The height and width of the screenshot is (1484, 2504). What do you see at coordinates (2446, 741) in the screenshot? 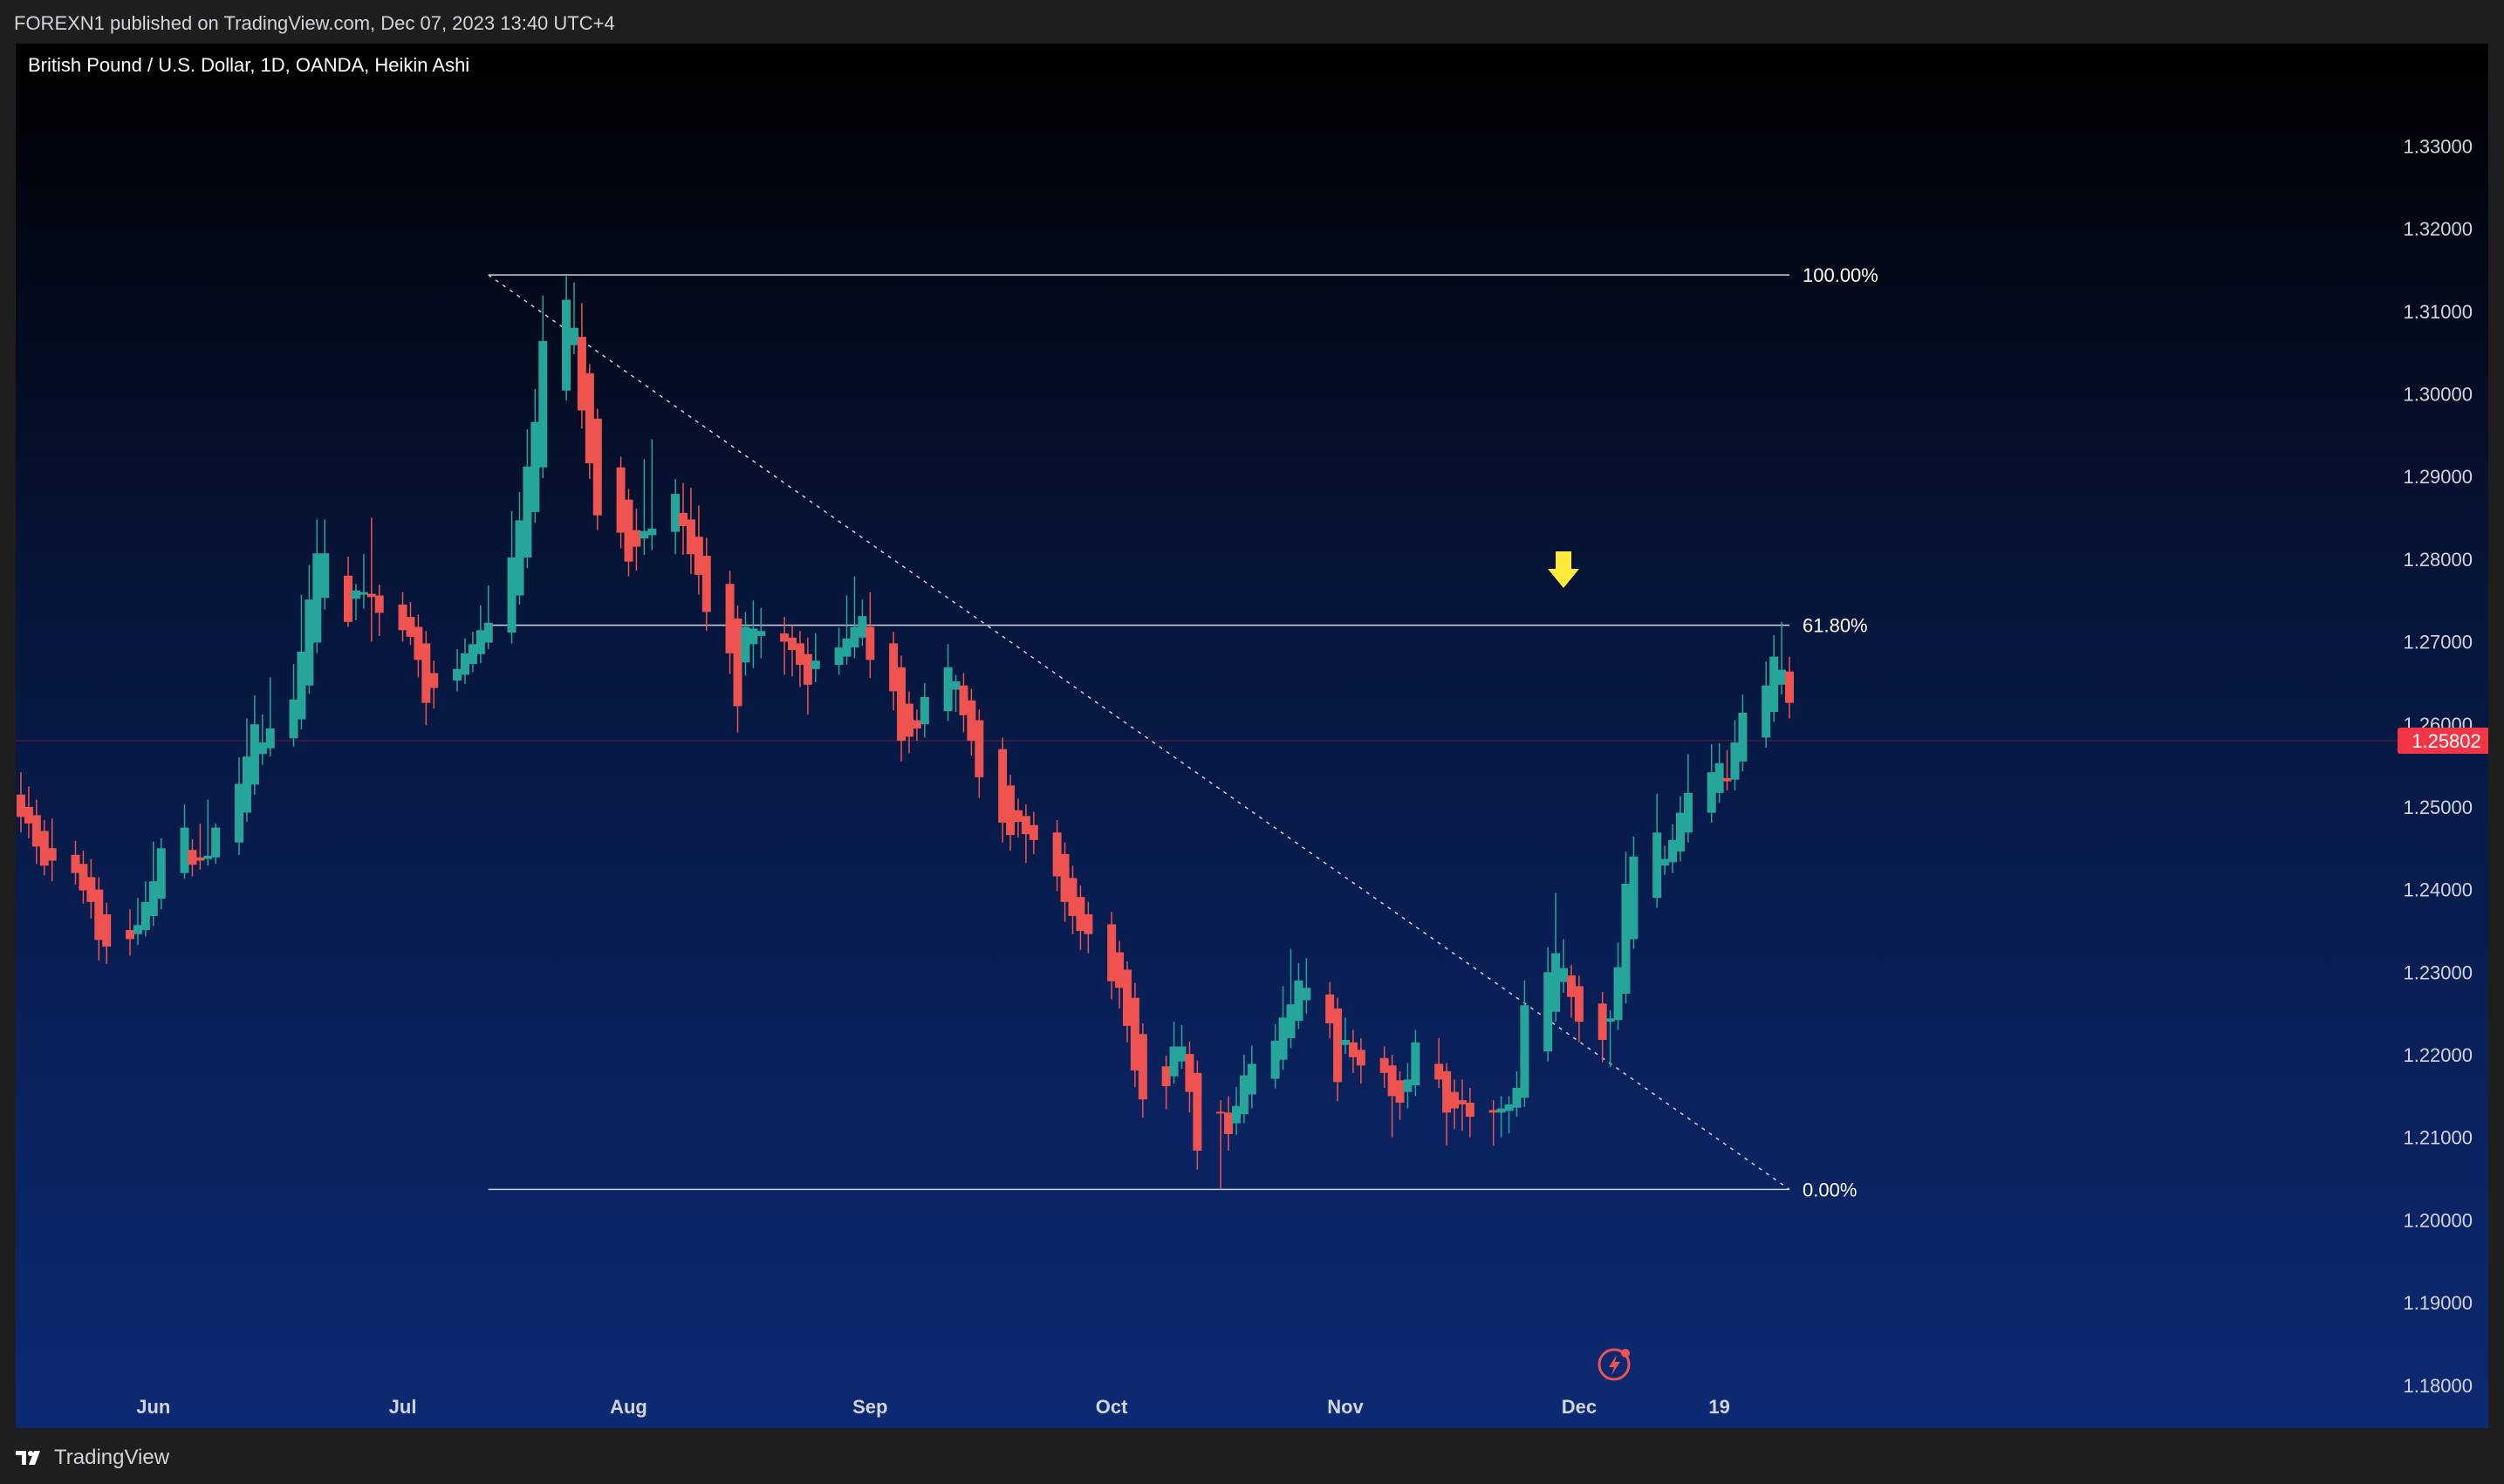
I see `current-price-label: 1.25802` at bounding box center [2446, 741].